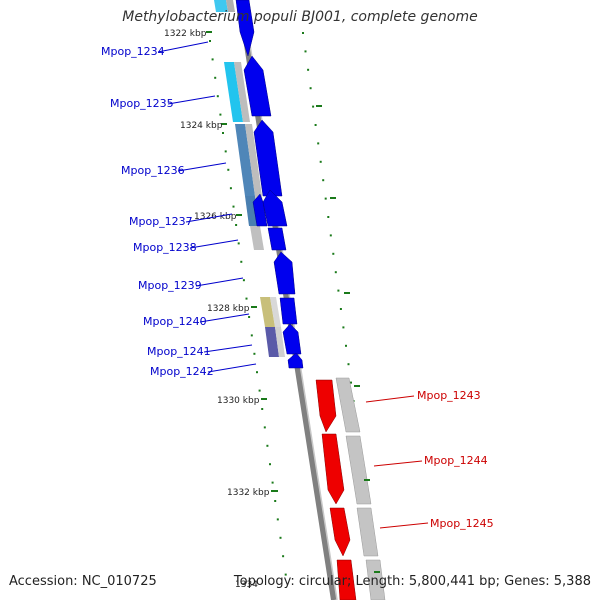 The image size is (600, 604). I want to click on outer-major-ticks, so click(348, 339).